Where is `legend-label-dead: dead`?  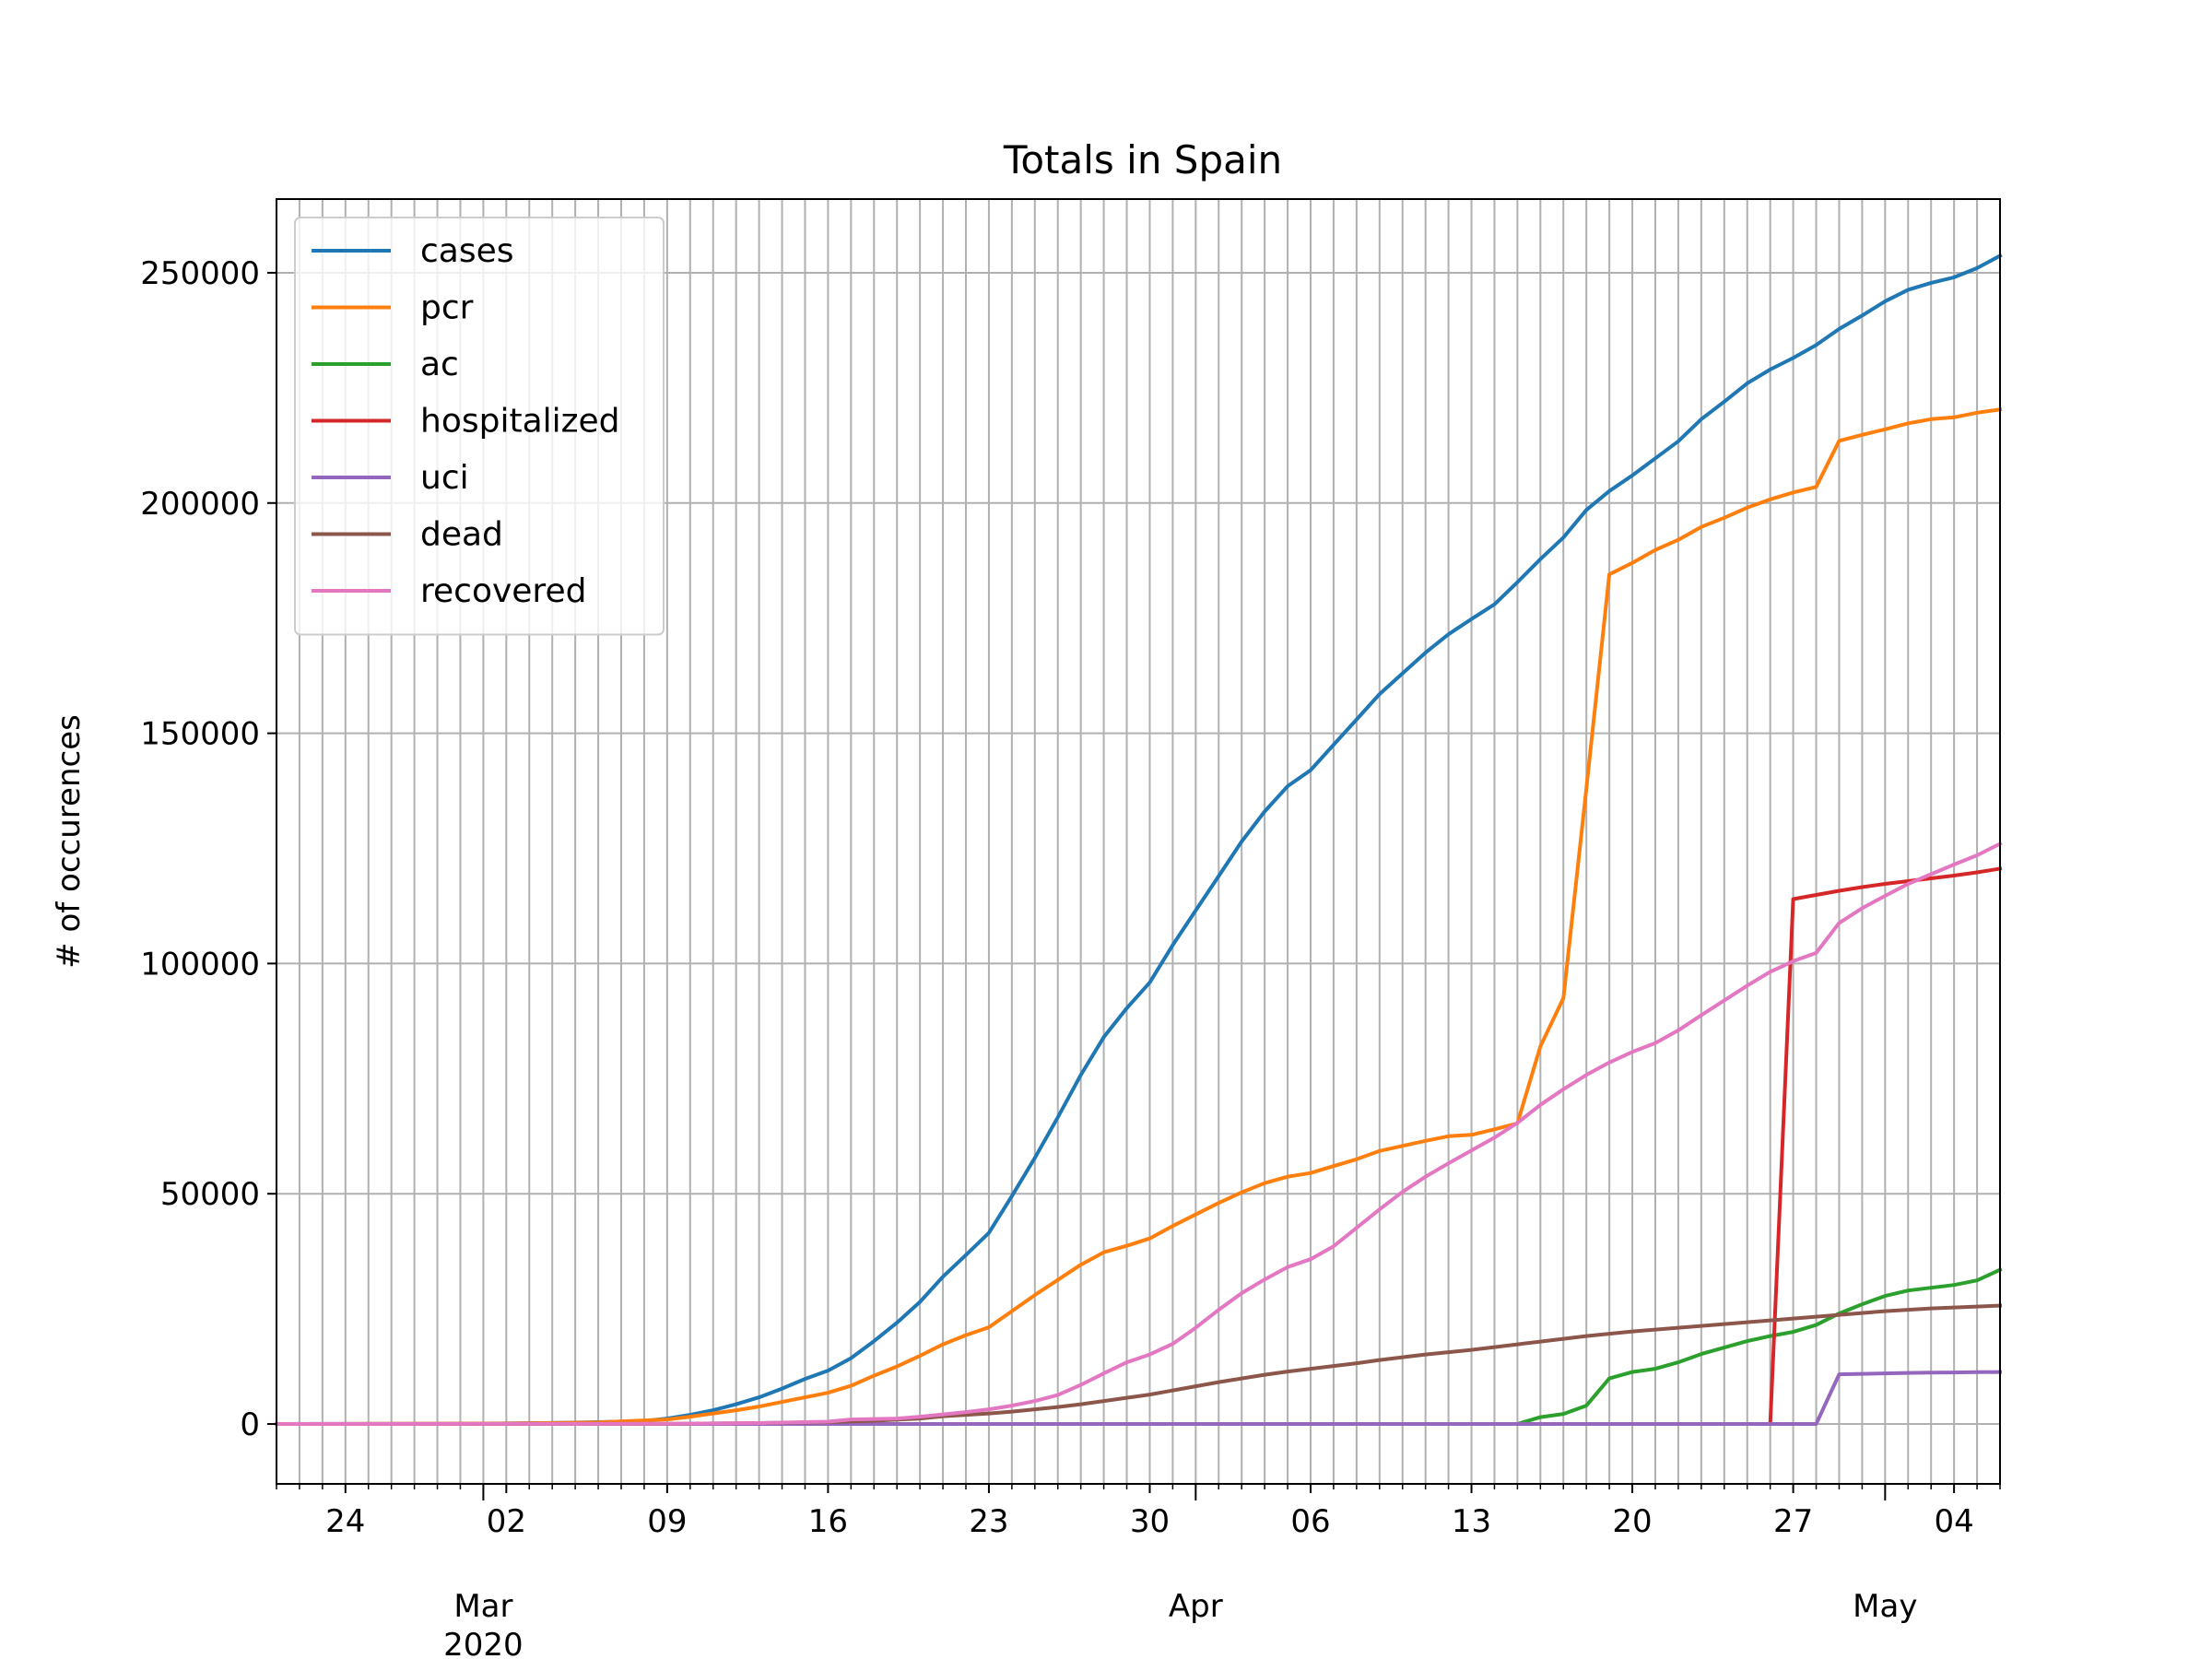
legend-label-dead: dead is located at coordinates (461, 535).